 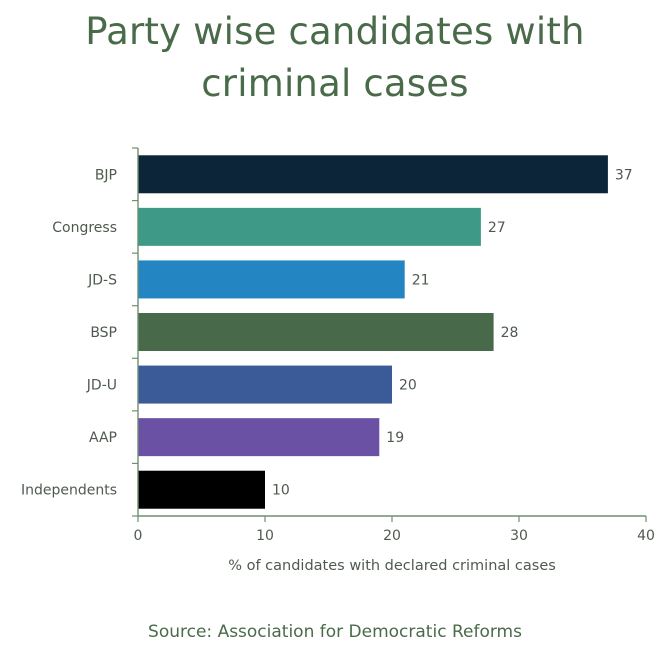 I want to click on bar-aap, so click(x=259, y=437).